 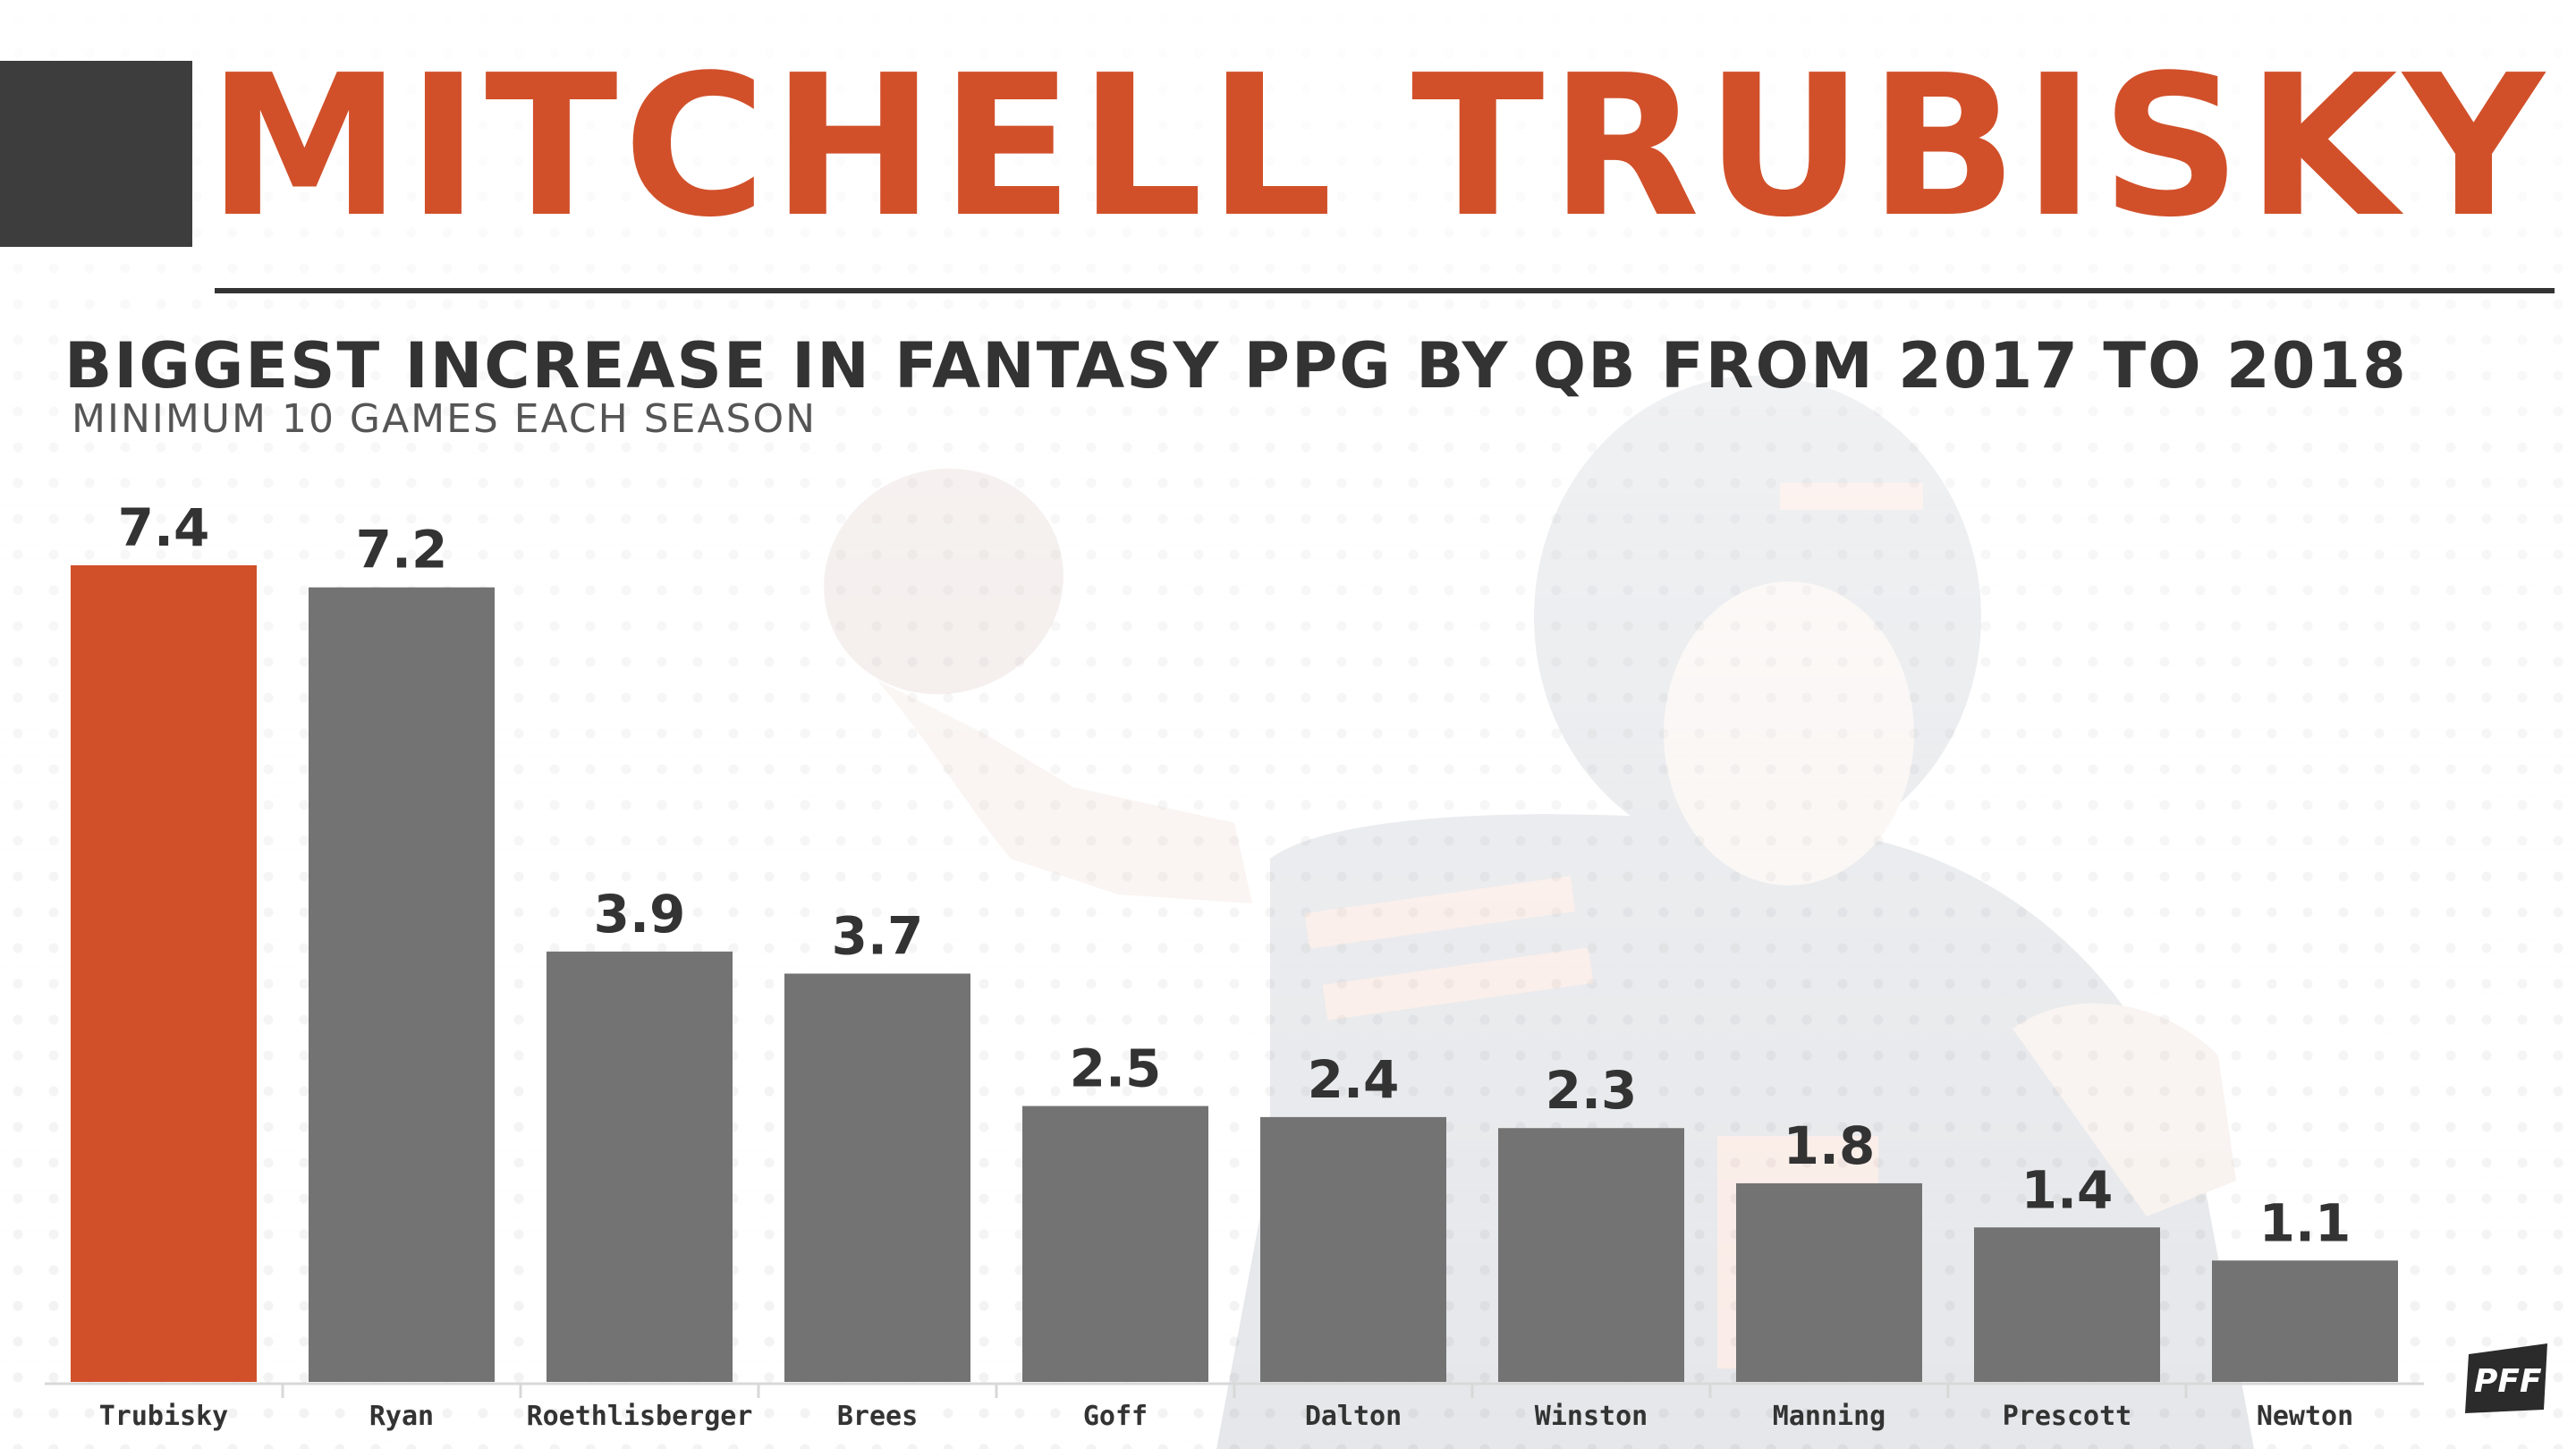 I want to click on data-label: 1.8, so click(x=1830, y=1145).